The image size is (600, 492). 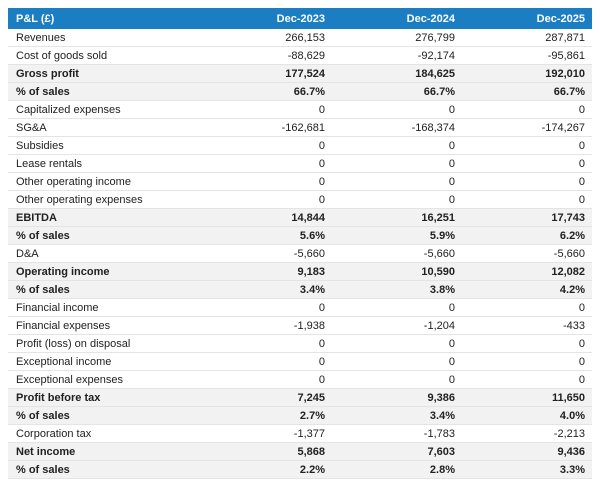 What do you see at coordinates (105, 127) in the screenshot?
I see `row-label: SG&A` at bounding box center [105, 127].